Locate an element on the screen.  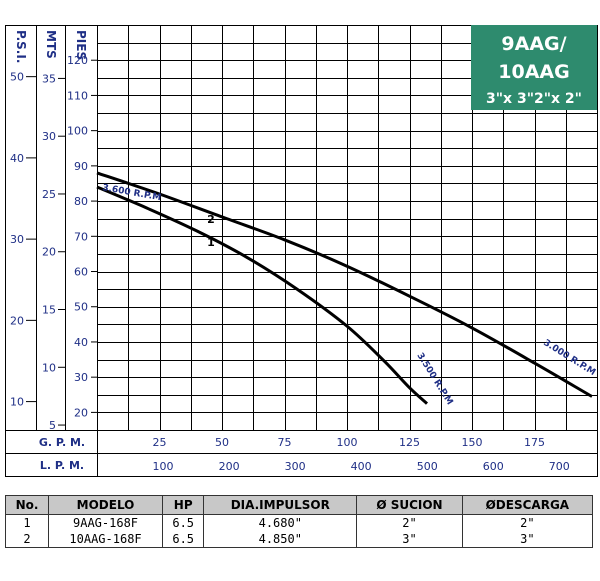
lpm-axis-label: L. P. M. is located at coordinates (62, 465).